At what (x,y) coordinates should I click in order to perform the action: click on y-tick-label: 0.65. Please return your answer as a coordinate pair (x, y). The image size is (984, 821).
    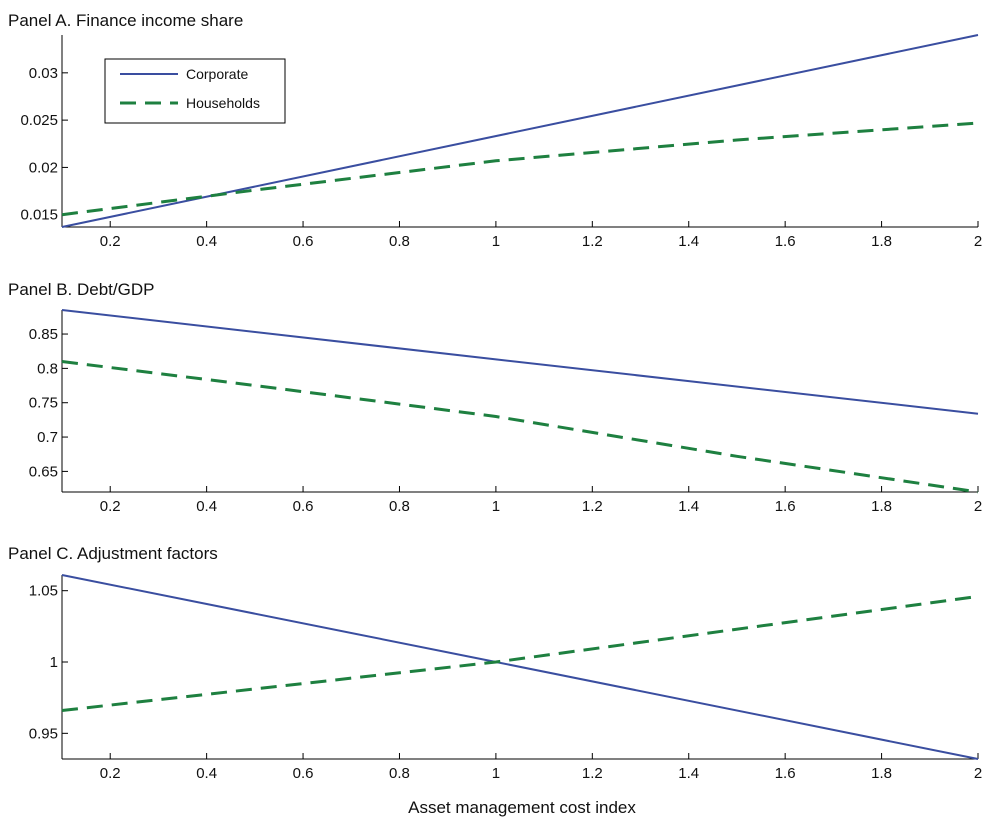
    Looking at the image, I should click on (43, 471).